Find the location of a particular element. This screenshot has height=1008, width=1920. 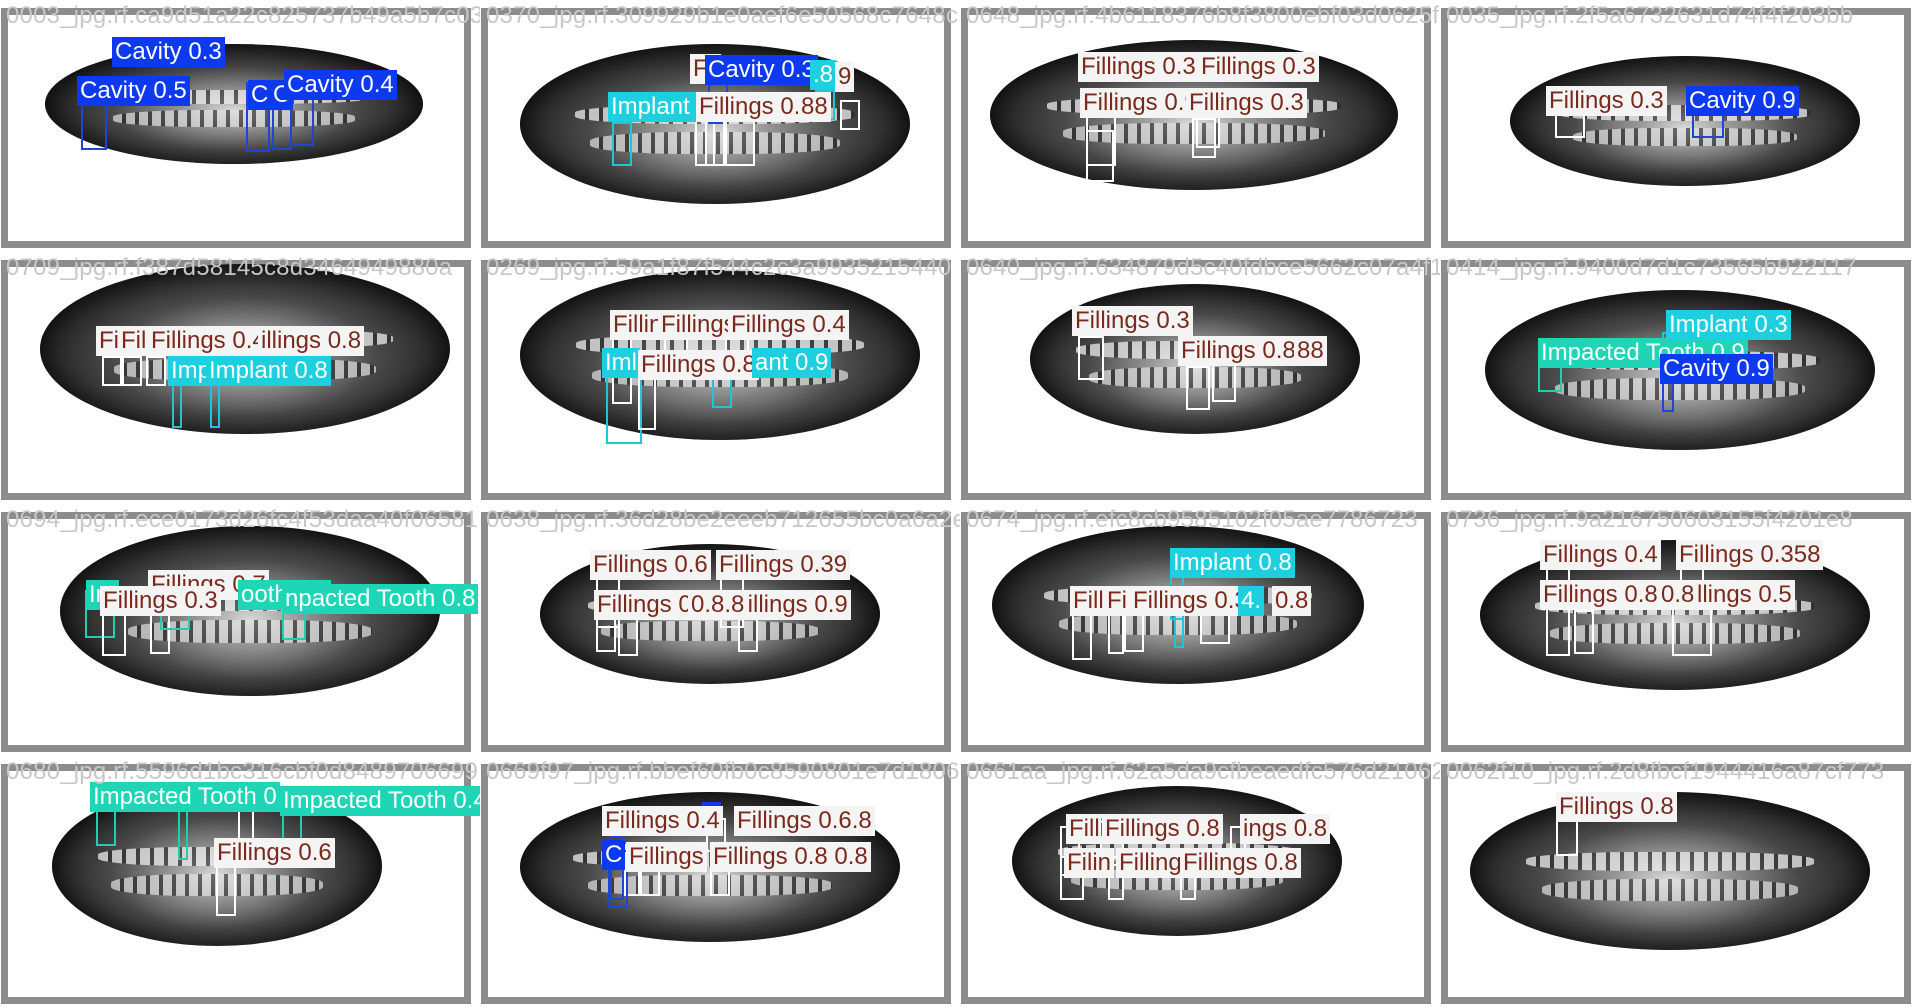

tile-filename: 0694_jpg.rf.ece0173d26fc4f53daa40f06581 is located at coordinates (242, 519).